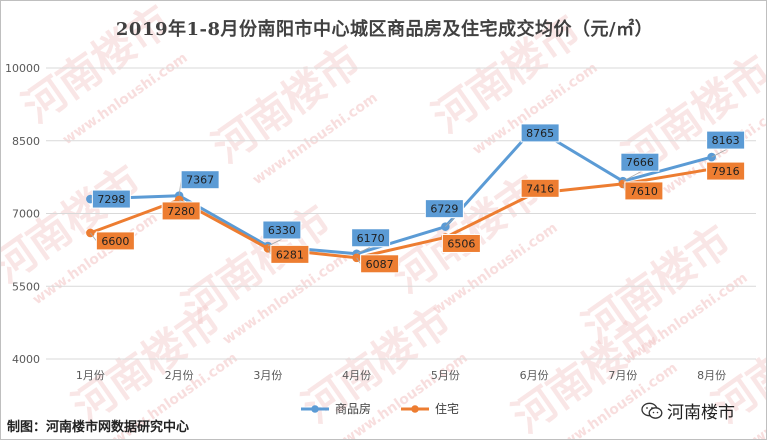  I want to click on x-tick-label: 8月份, so click(711, 375).